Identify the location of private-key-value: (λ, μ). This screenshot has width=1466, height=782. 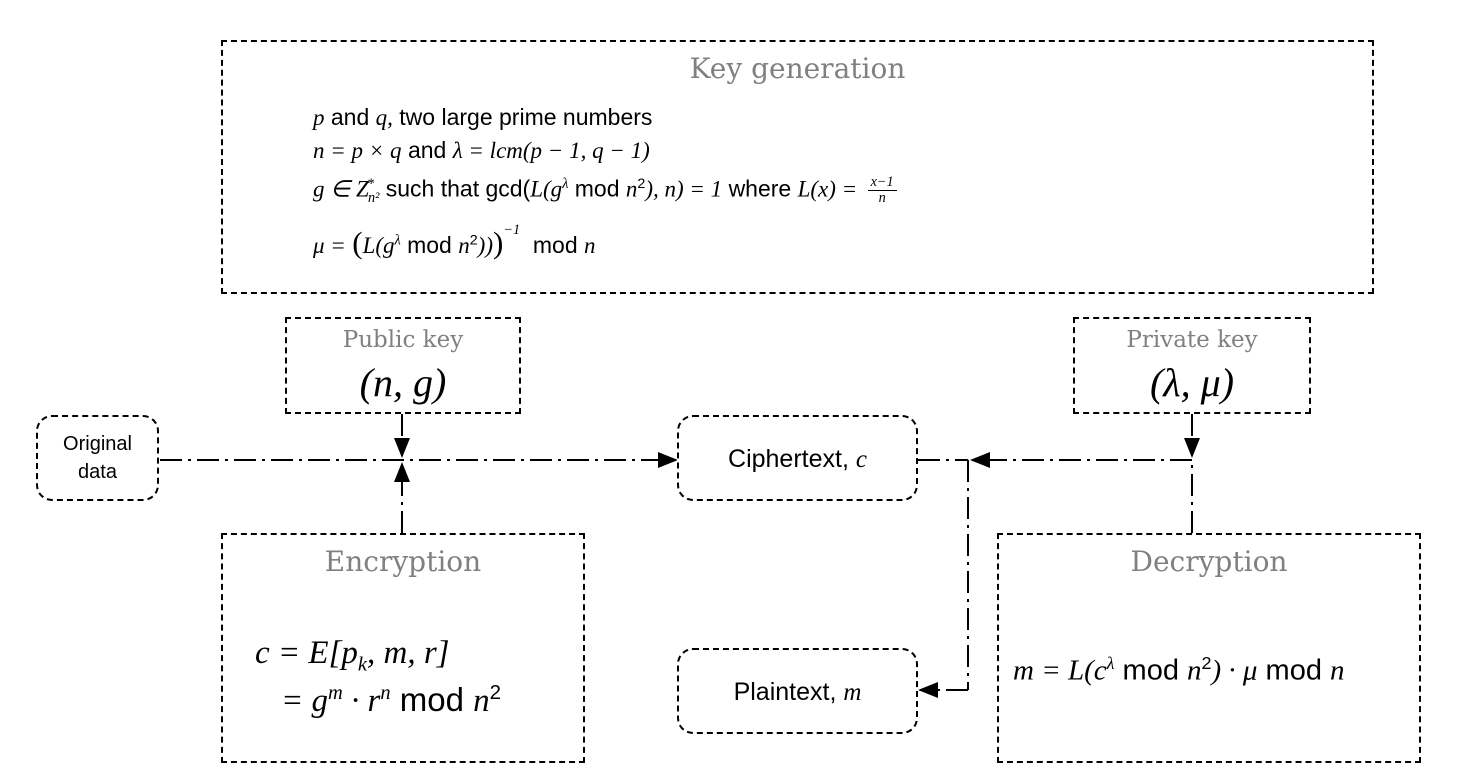
(1192, 382).